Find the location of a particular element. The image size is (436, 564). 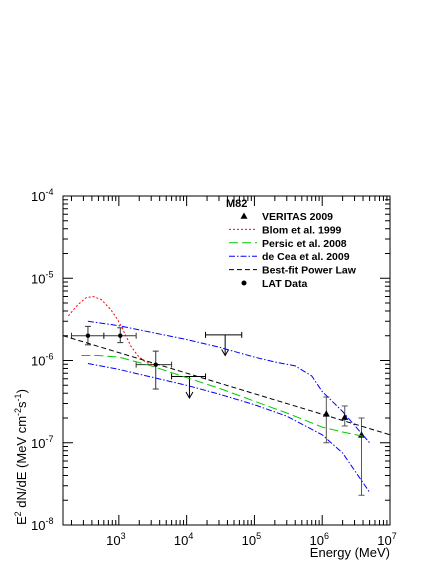

legend-label-persic-et-al-2008: Persic et al. 2008 is located at coordinates (304, 244).